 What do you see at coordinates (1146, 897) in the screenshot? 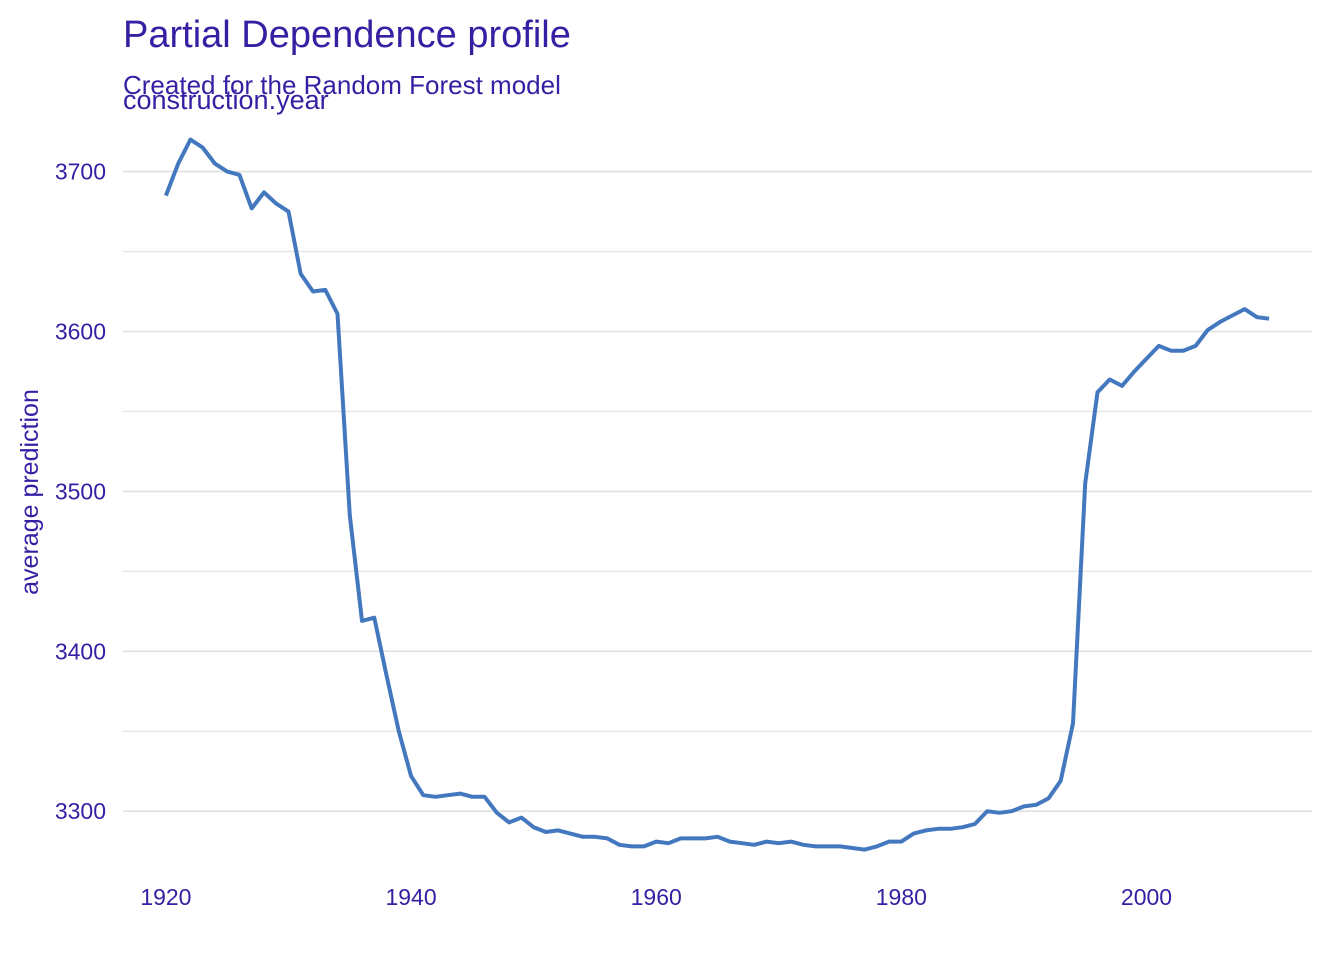
I see `x-tick-label: 2000` at bounding box center [1146, 897].